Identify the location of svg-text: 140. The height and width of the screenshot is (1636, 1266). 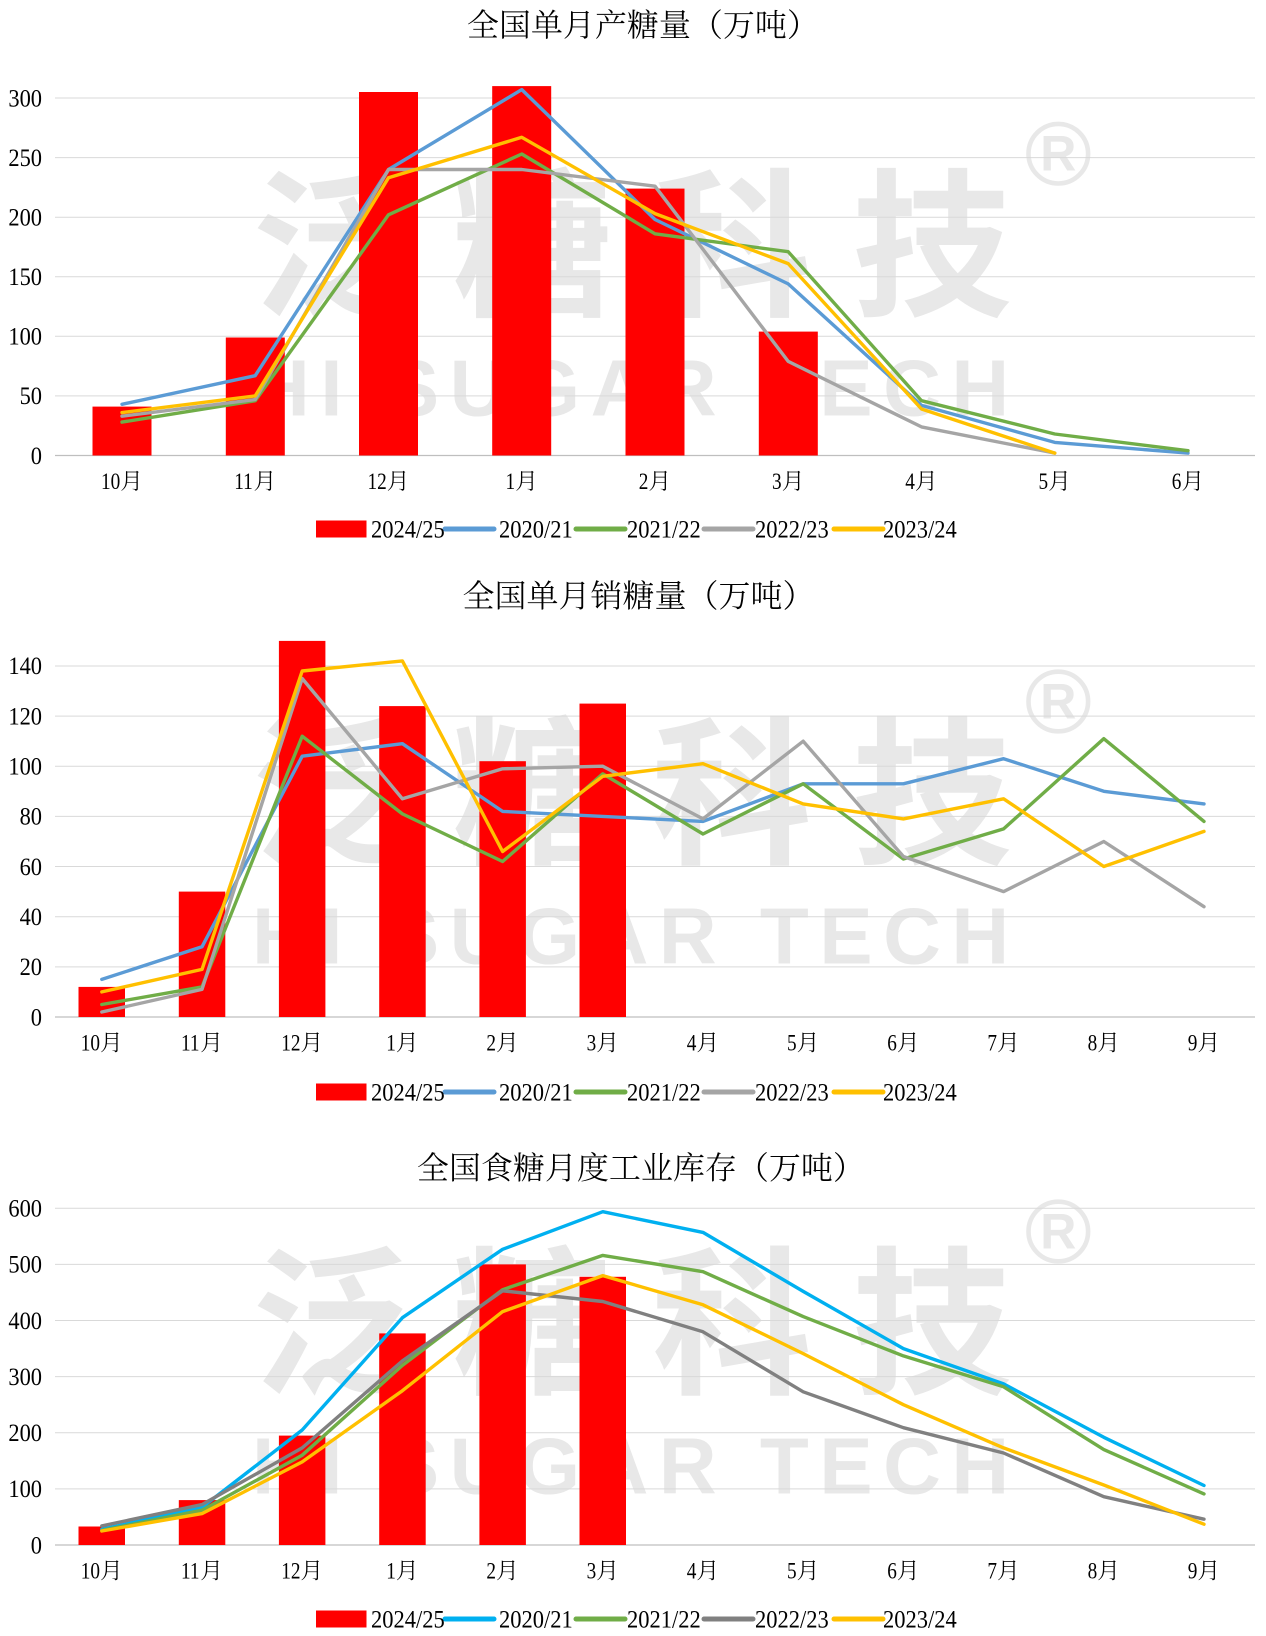
(25, 667).